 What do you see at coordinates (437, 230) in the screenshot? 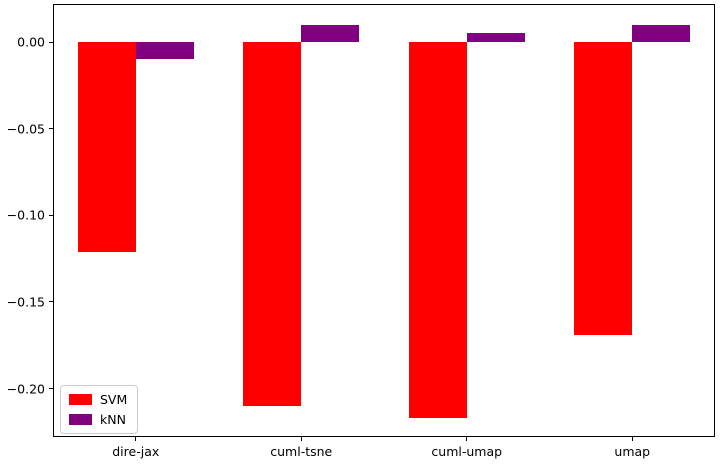
I see `bar-svm-cuml-umap` at bounding box center [437, 230].